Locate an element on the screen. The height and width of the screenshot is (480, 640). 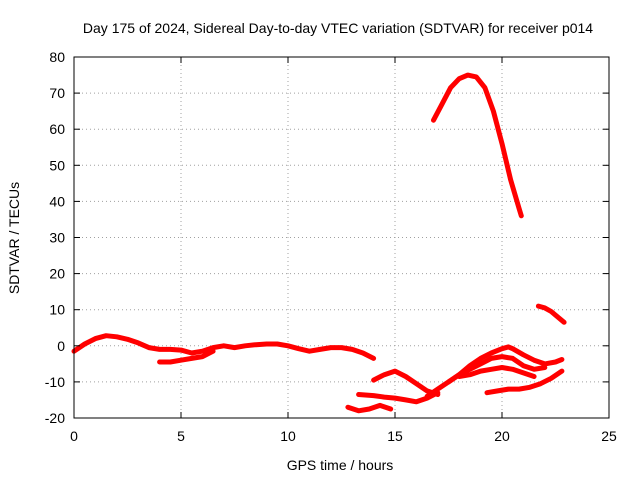
y-tick-label: -10 is located at coordinates (55, 382).